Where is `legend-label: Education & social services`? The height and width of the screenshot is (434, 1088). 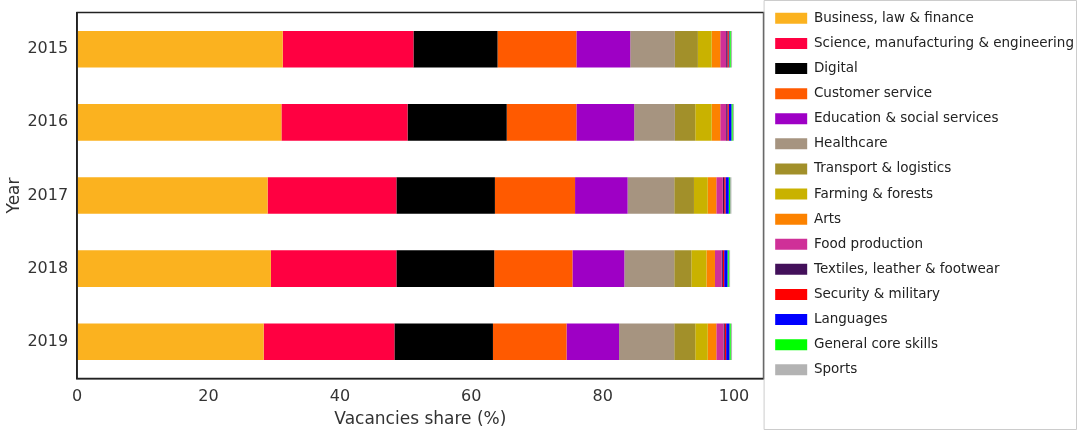 legend-label: Education & social services is located at coordinates (906, 117).